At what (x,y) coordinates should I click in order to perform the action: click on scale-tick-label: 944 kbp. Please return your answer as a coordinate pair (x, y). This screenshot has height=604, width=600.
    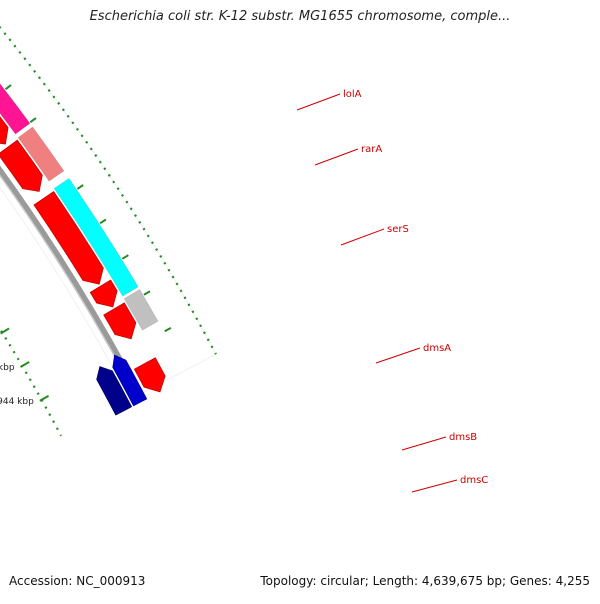
    Looking at the image, I should click on (17, 402).